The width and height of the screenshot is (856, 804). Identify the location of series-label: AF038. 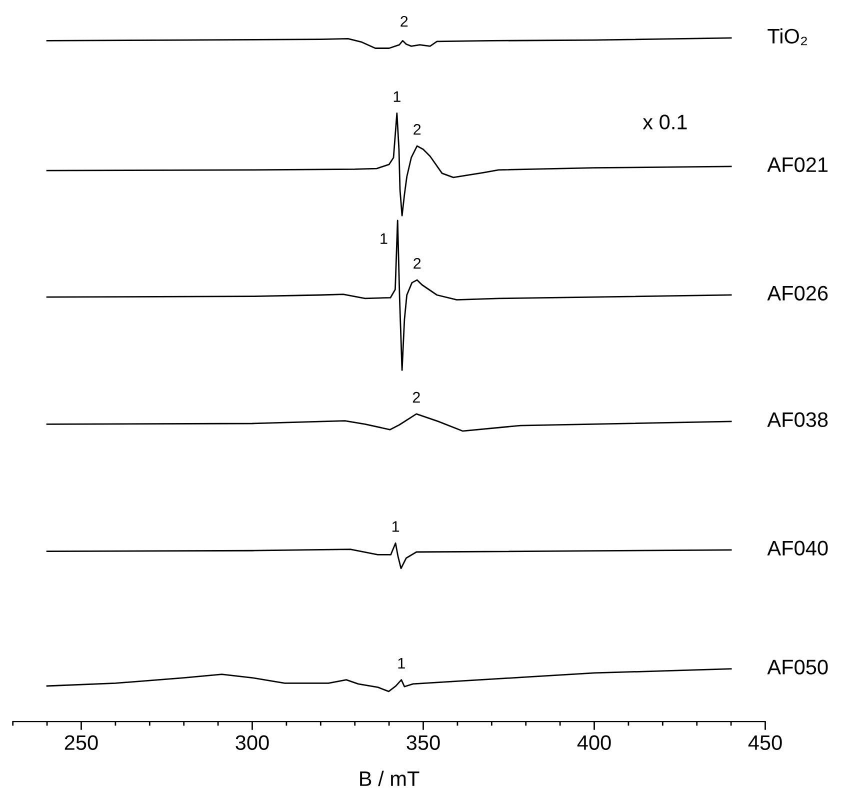
(797, 420).